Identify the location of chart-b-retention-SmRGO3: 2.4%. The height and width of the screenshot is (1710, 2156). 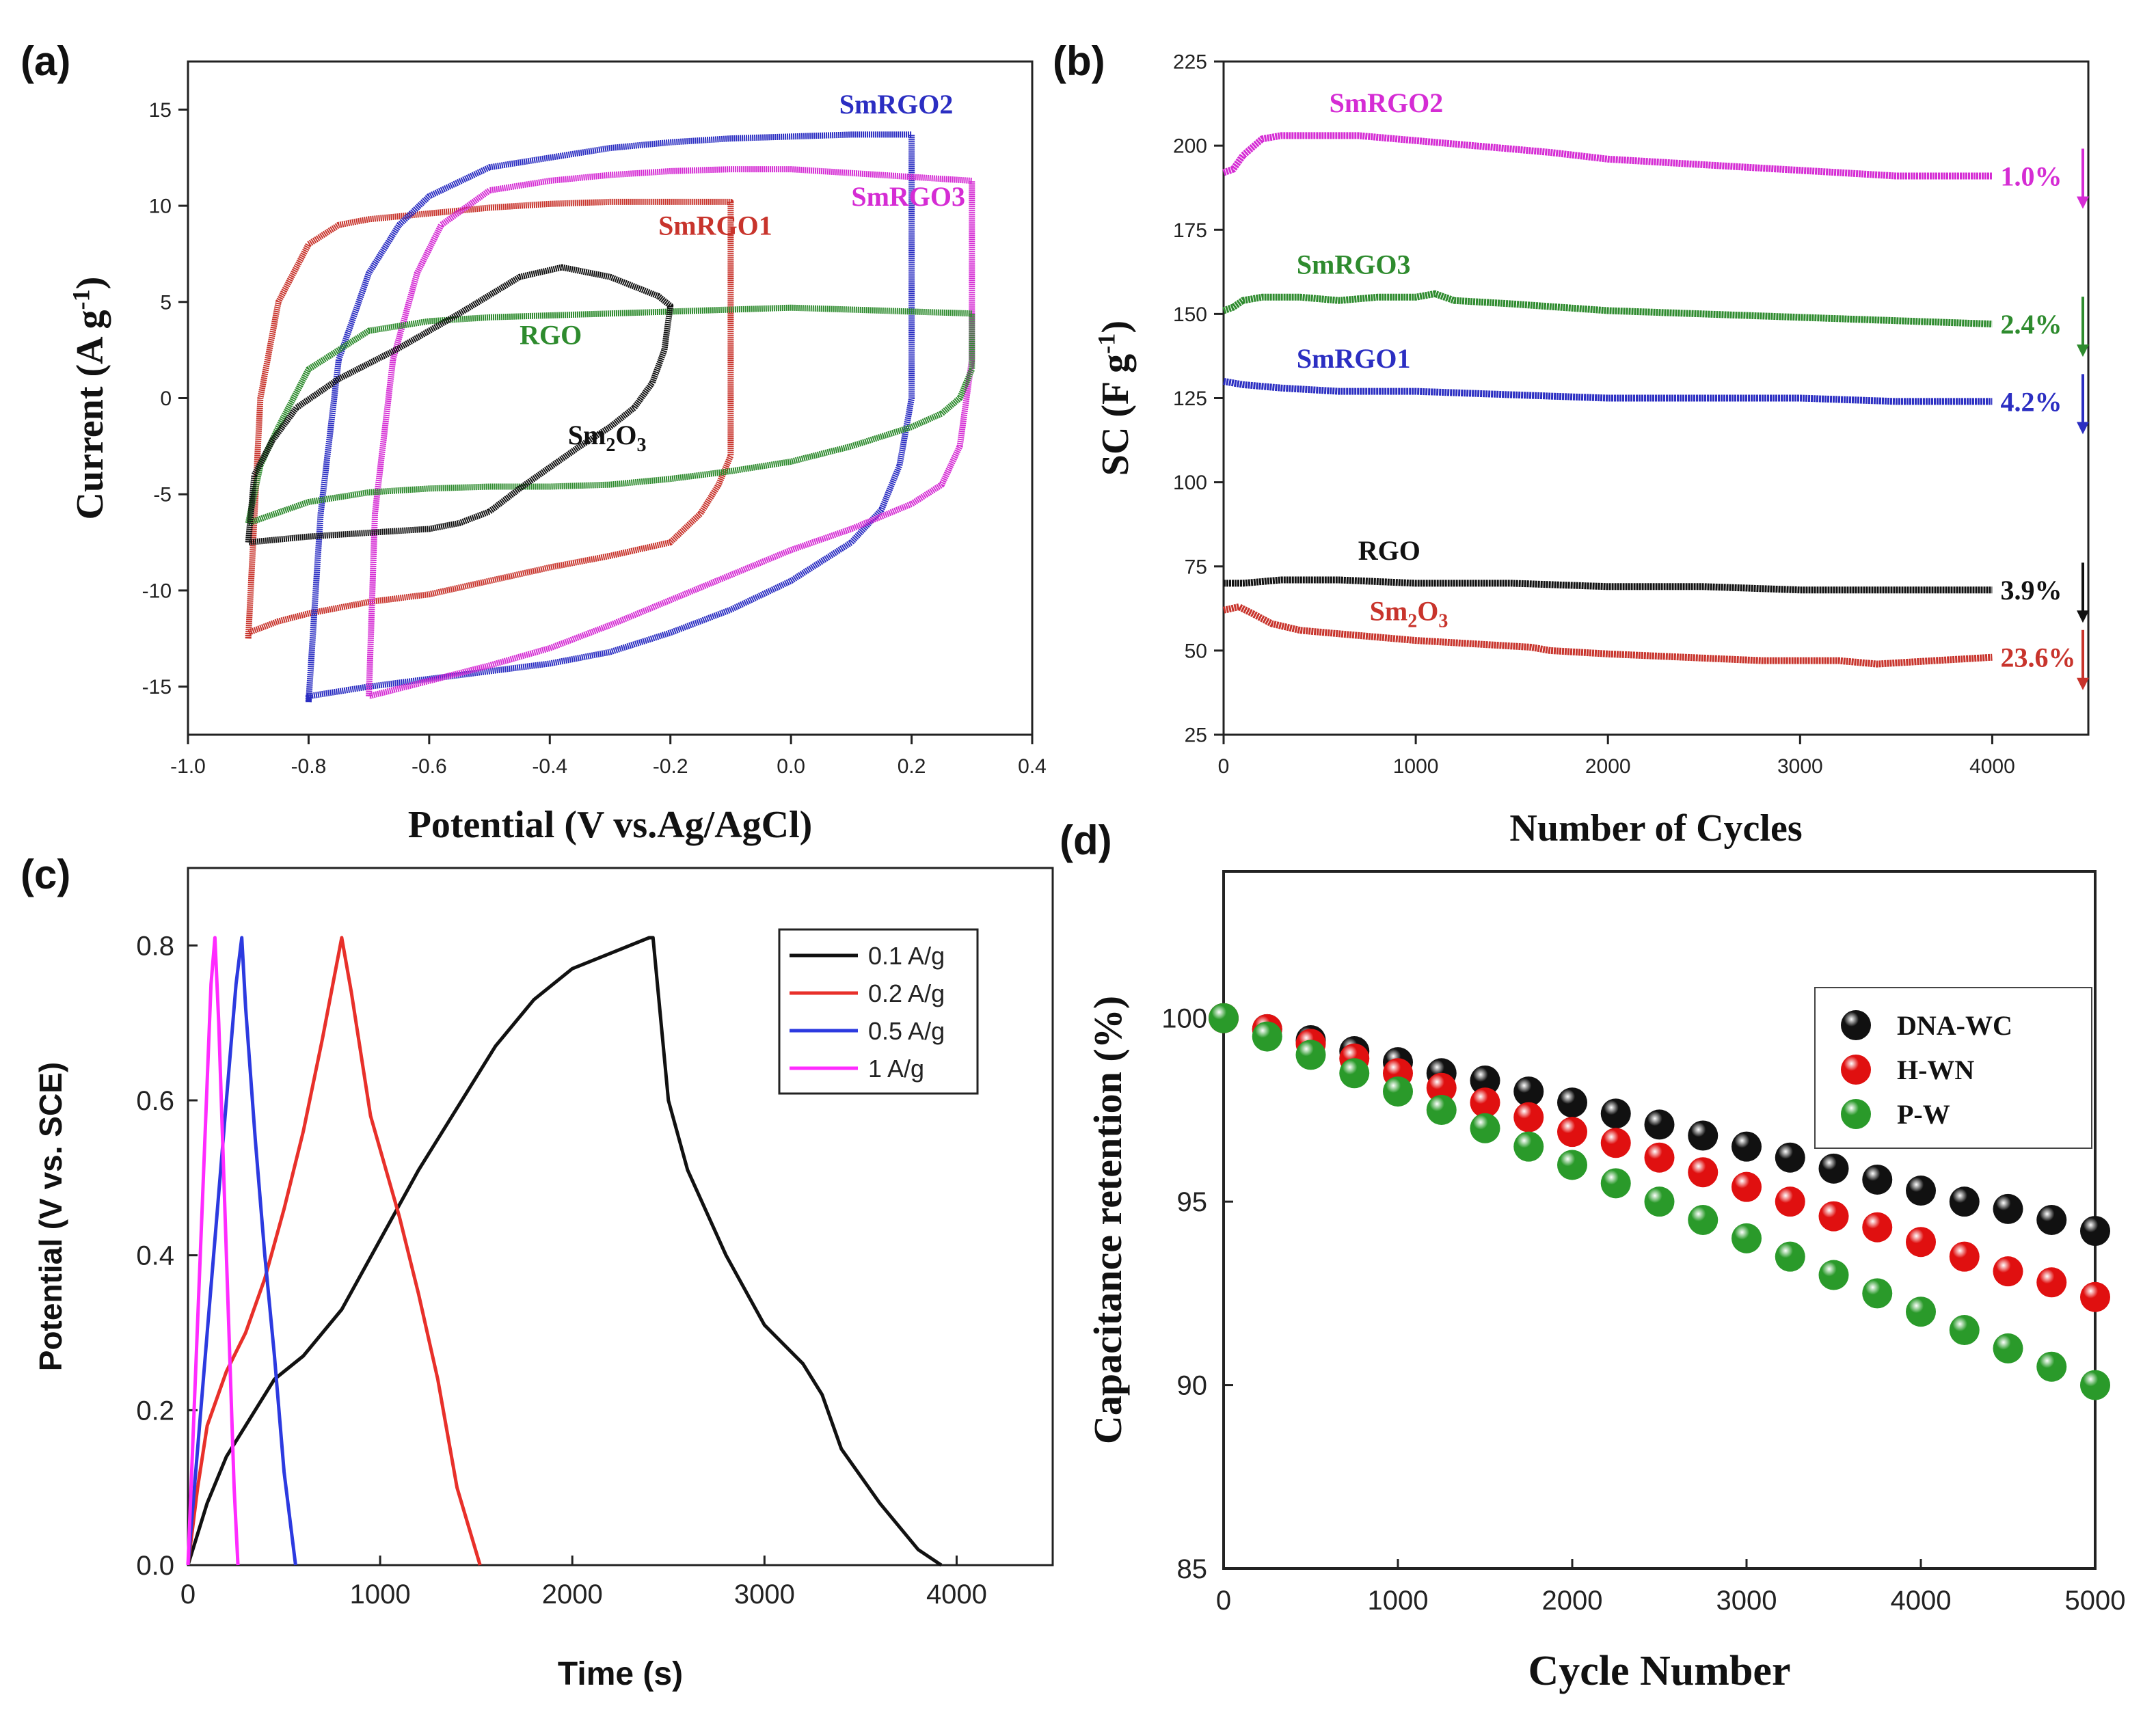
(2031, 324).